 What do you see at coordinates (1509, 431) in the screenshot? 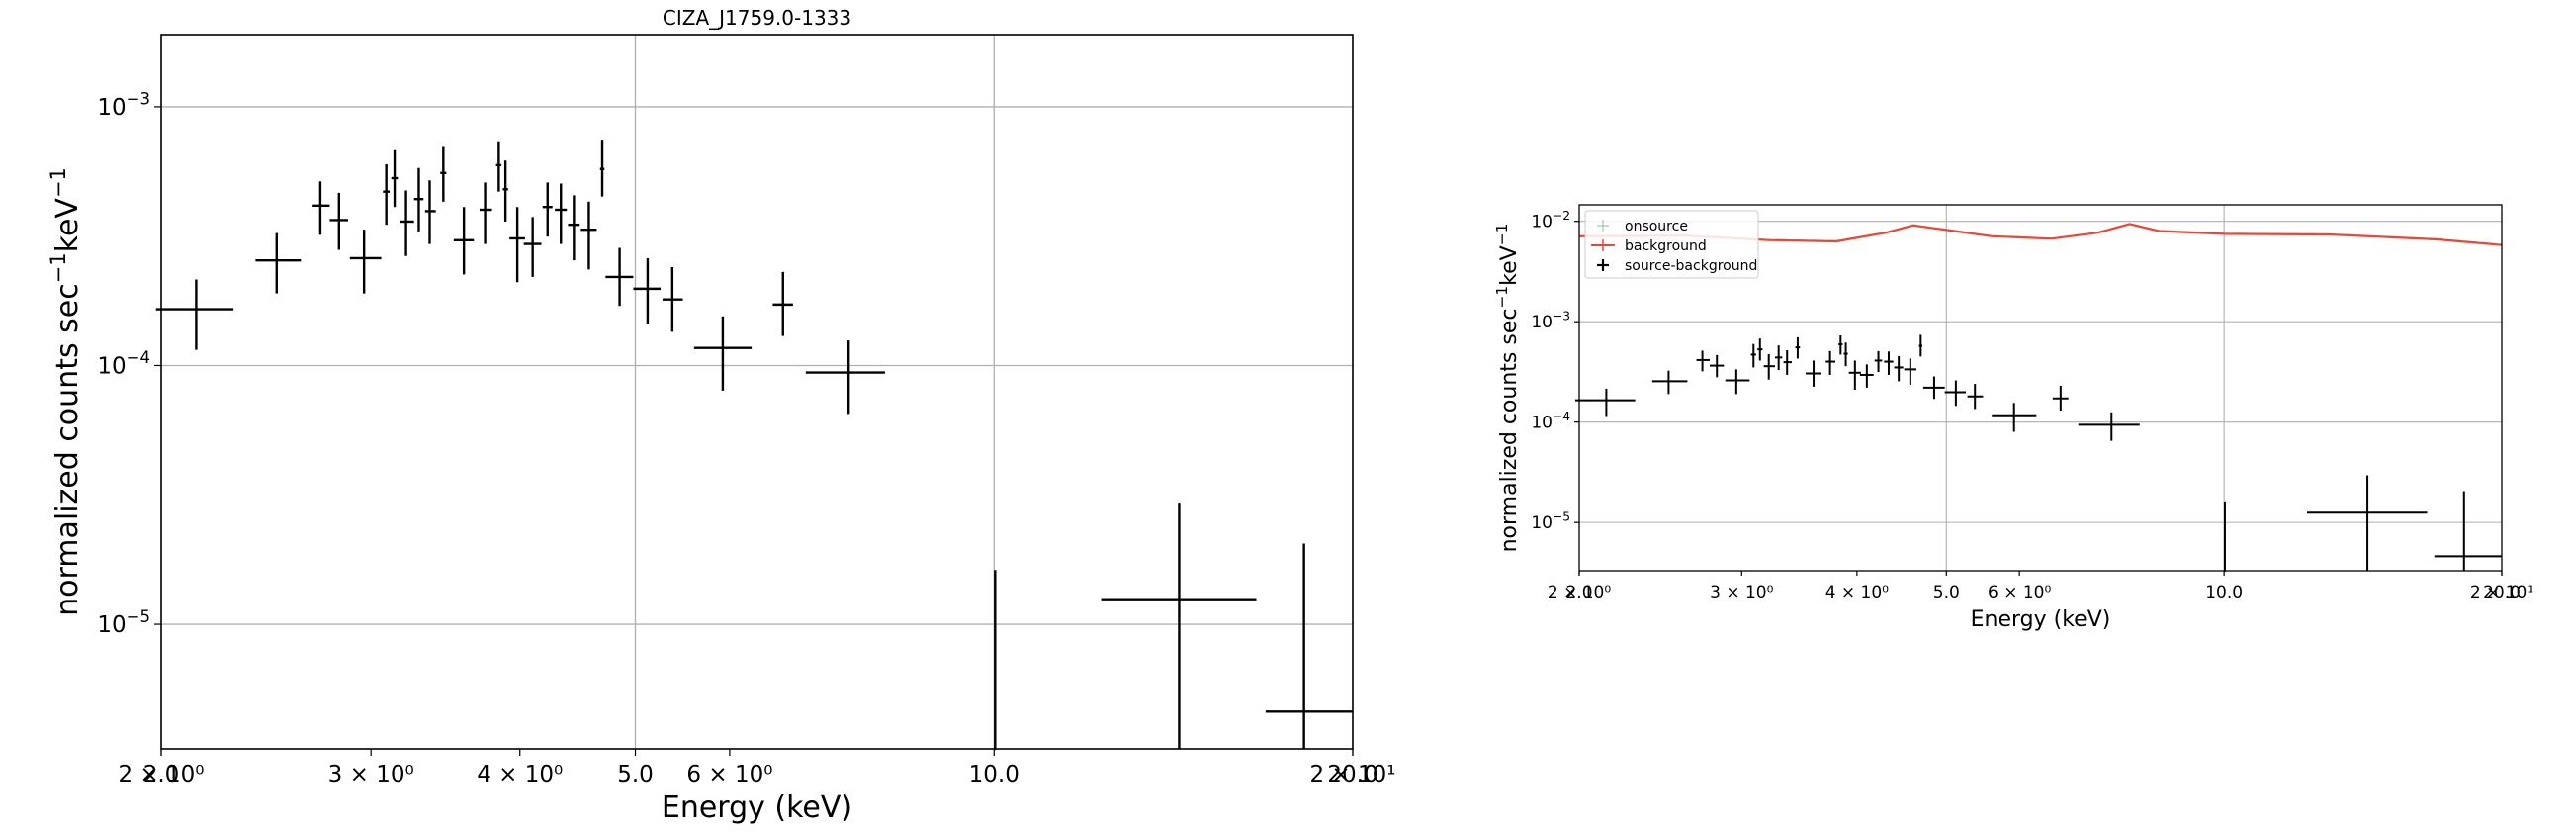
I see `y-axis-label-part: normalized counts sec` at bounding box center [1509, 431].